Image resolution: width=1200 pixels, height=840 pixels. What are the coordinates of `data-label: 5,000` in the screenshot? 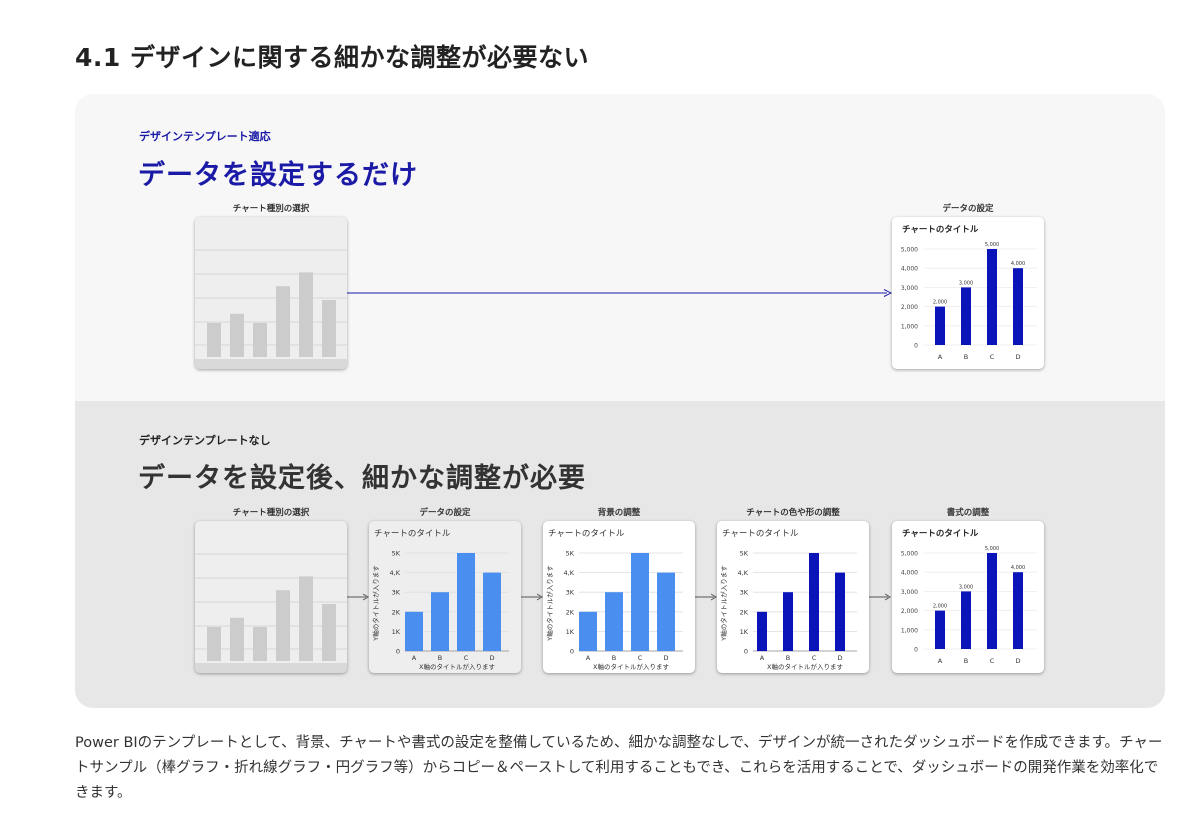 It's located at (992, 245).